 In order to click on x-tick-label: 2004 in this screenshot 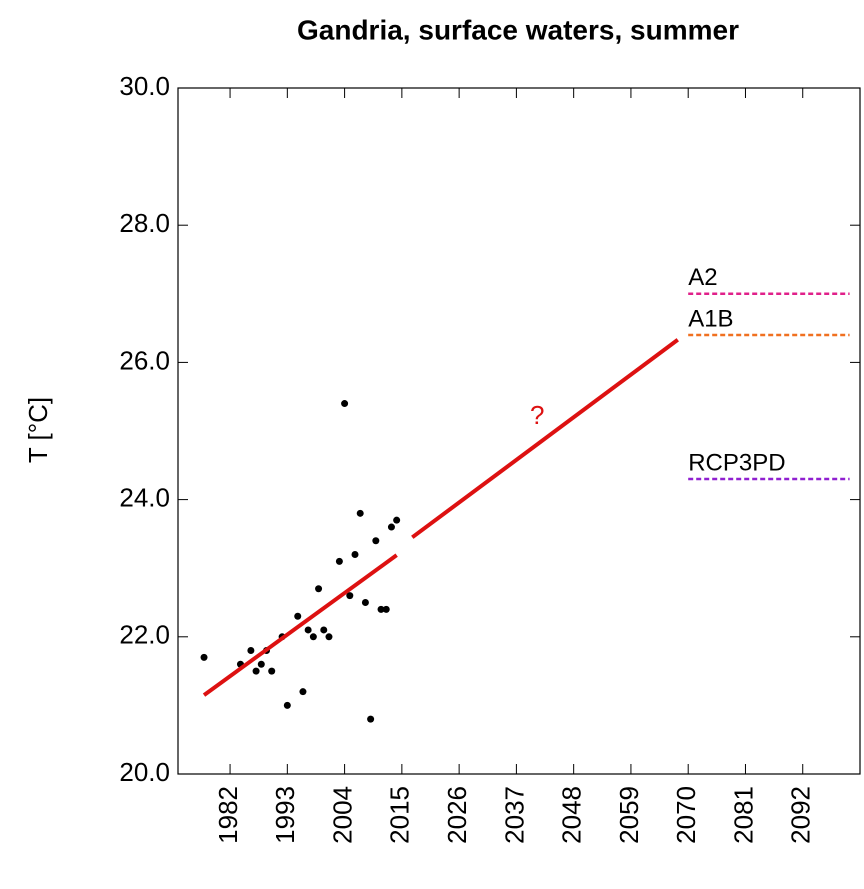, I will do `click(342, 815)`.